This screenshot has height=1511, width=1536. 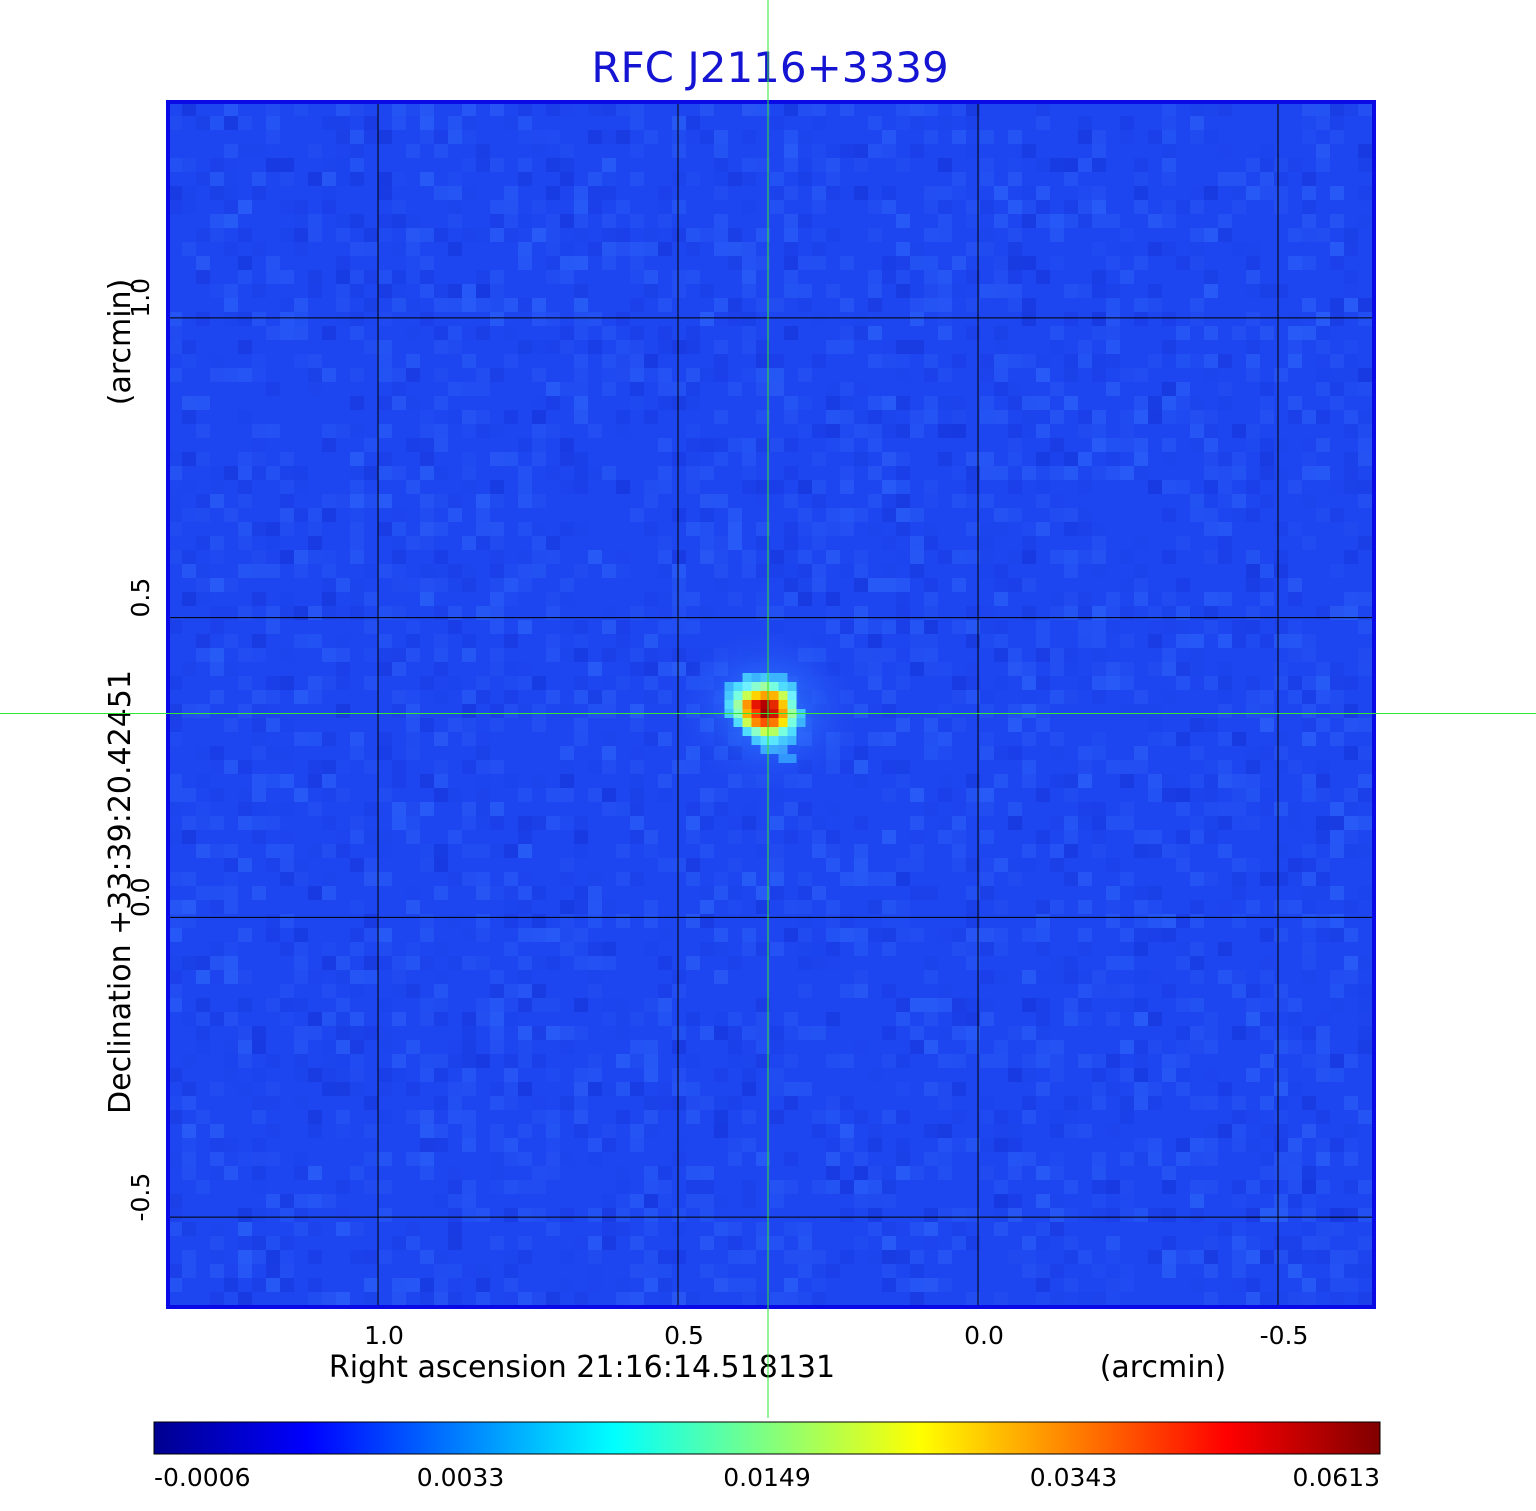 What do you see at coordinates (1073, 1477) in the screenshot?
I see `colorbar-tick-label: 0.0343` at bounding box center [1073, 1477].